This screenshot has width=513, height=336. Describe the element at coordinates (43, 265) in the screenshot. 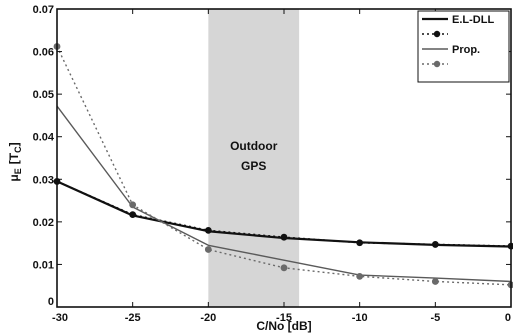

I see `y-tick-label: 0.01` at that location.